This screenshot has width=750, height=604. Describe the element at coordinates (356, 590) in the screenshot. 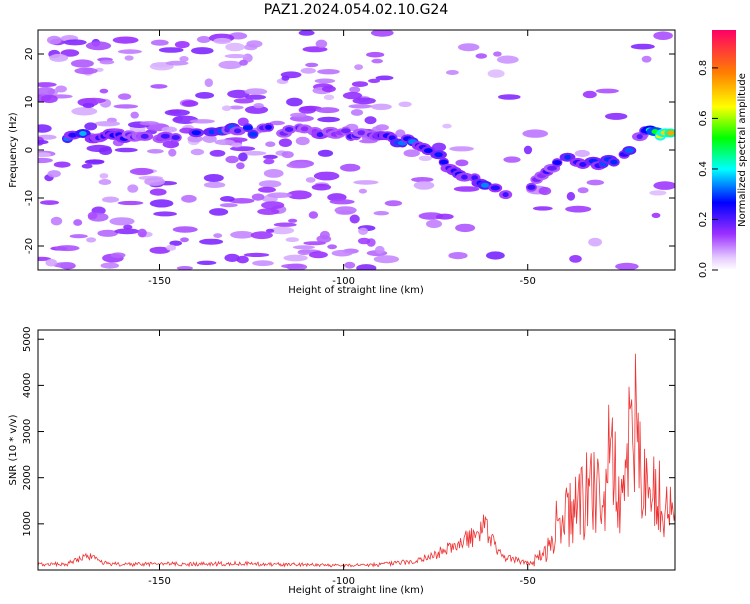

I see `snr-x-label: Height of straight line (km)` at that location.